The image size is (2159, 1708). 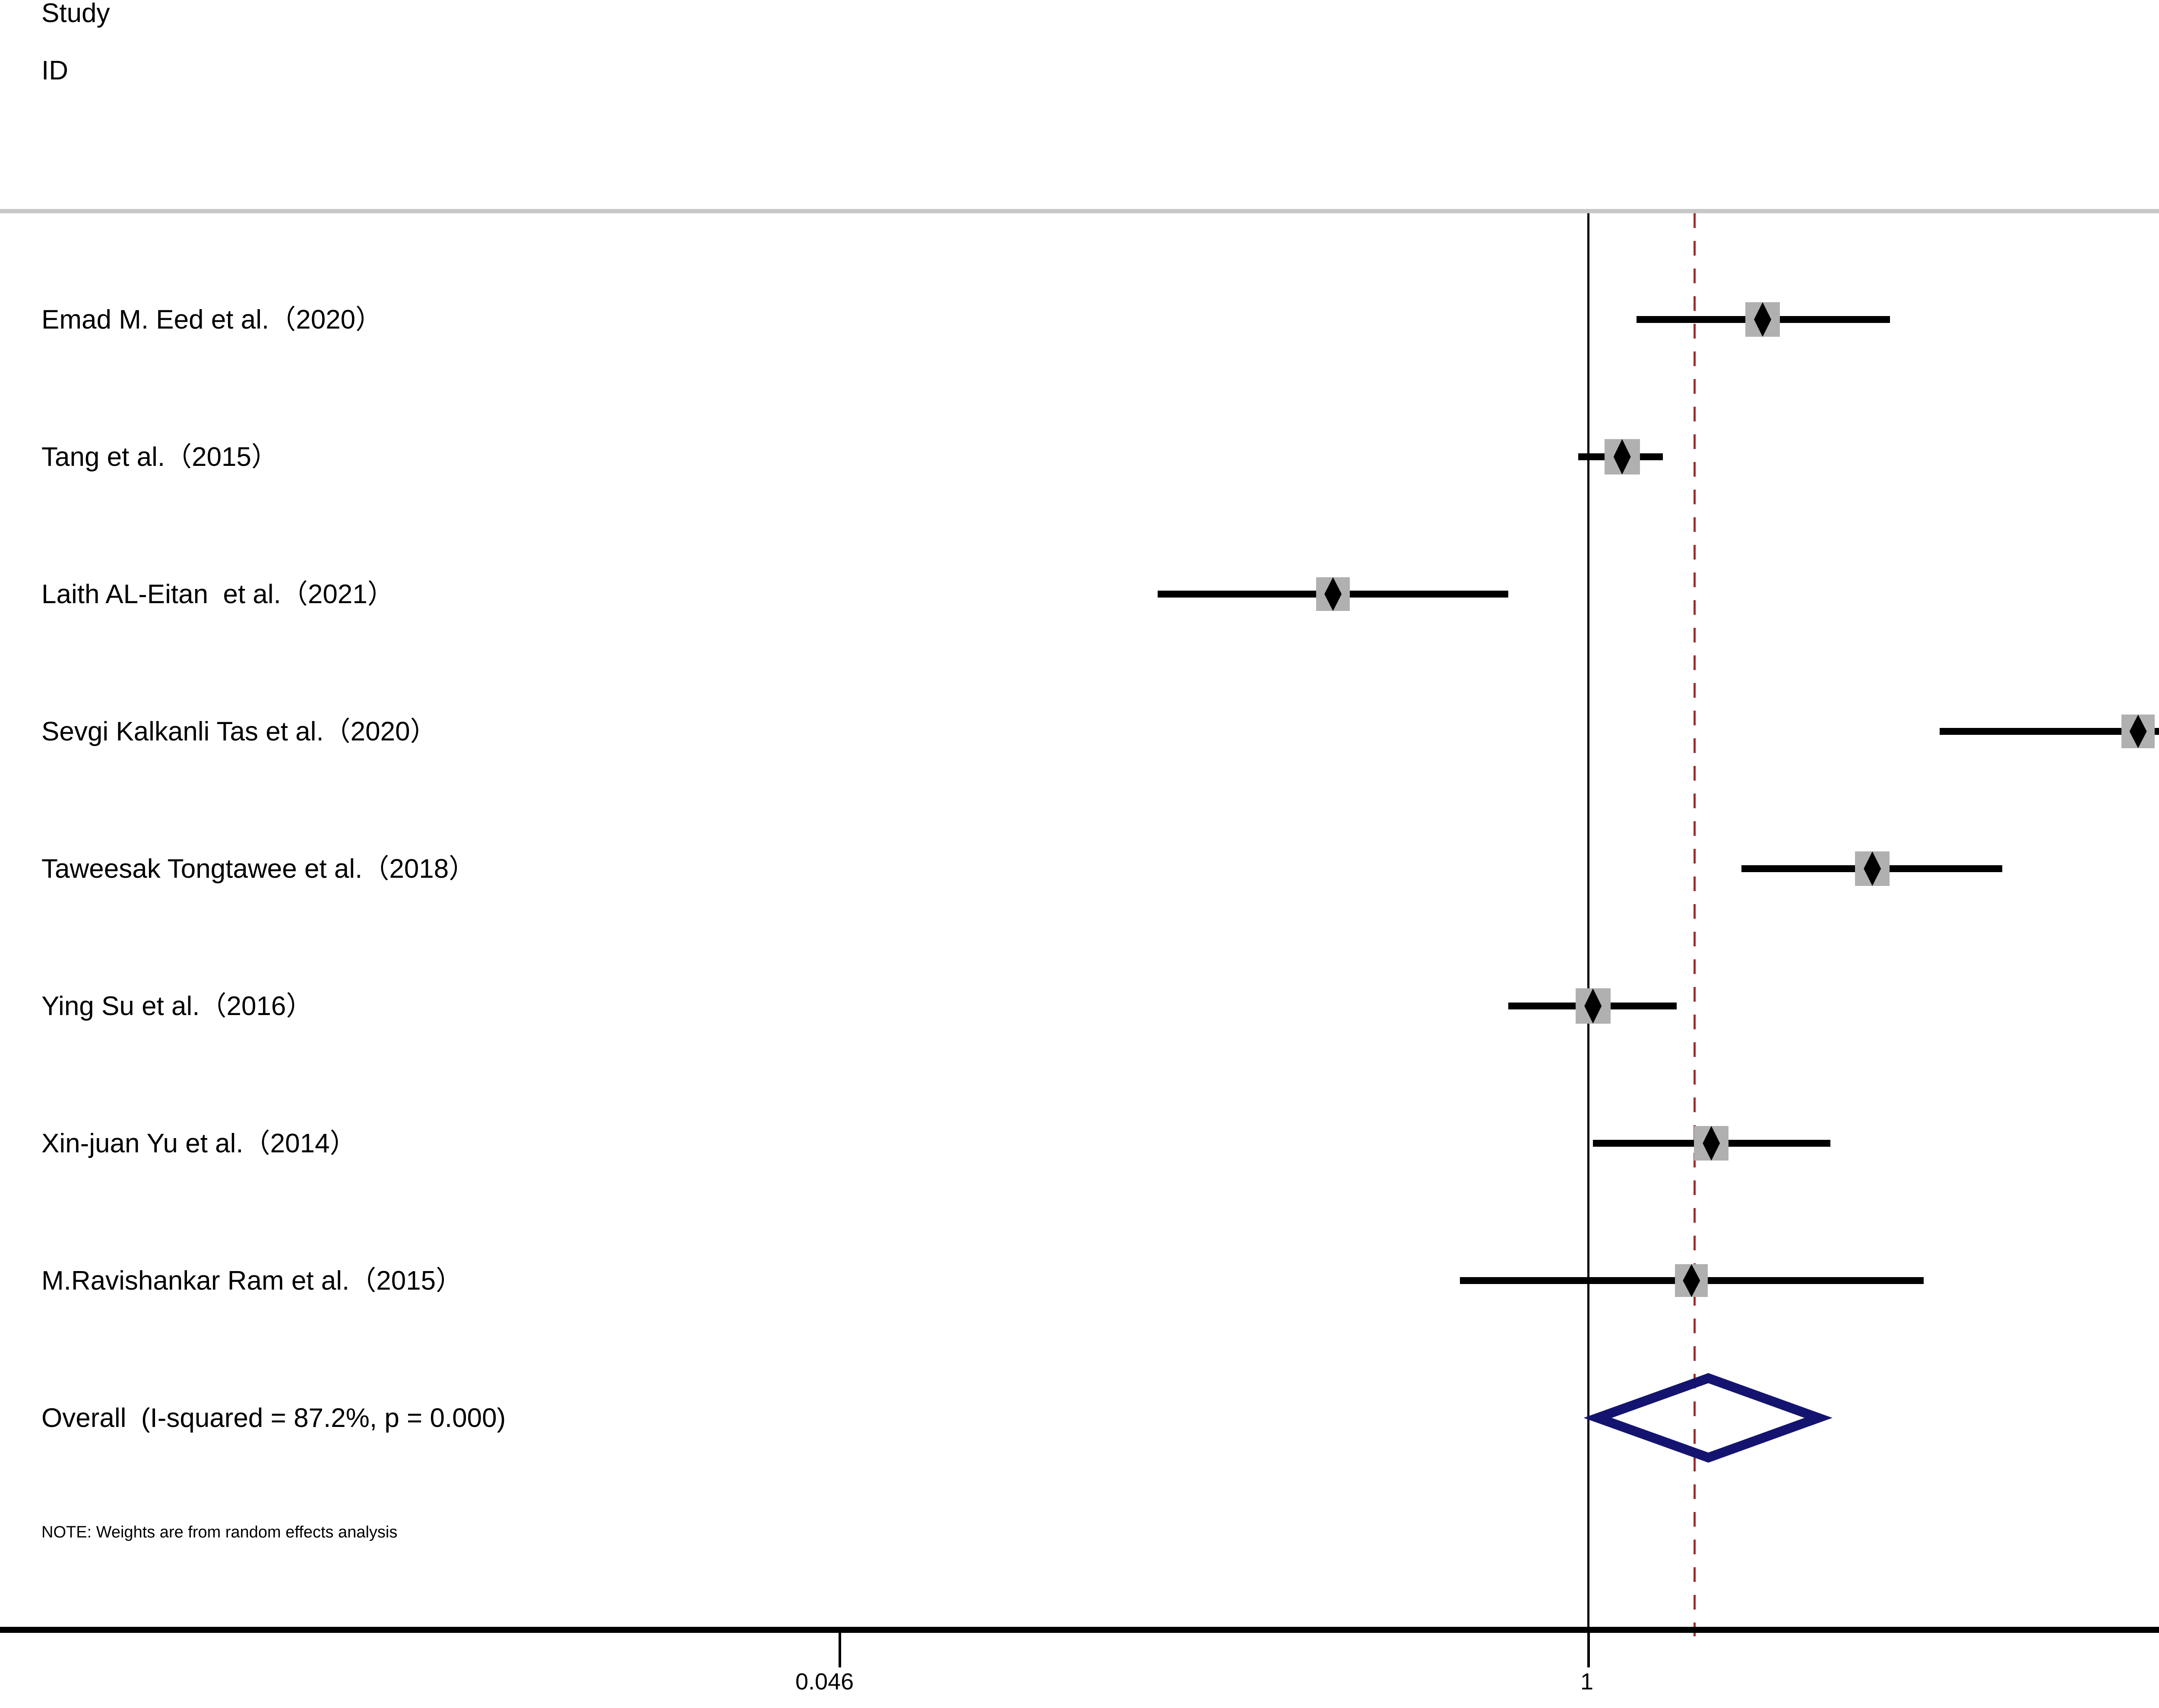 What do you see at coordinates (212, 320) in the screenshot?
I see `study-label: Emad M. Eed et al.（2020）` at bounding box center [212, 320].